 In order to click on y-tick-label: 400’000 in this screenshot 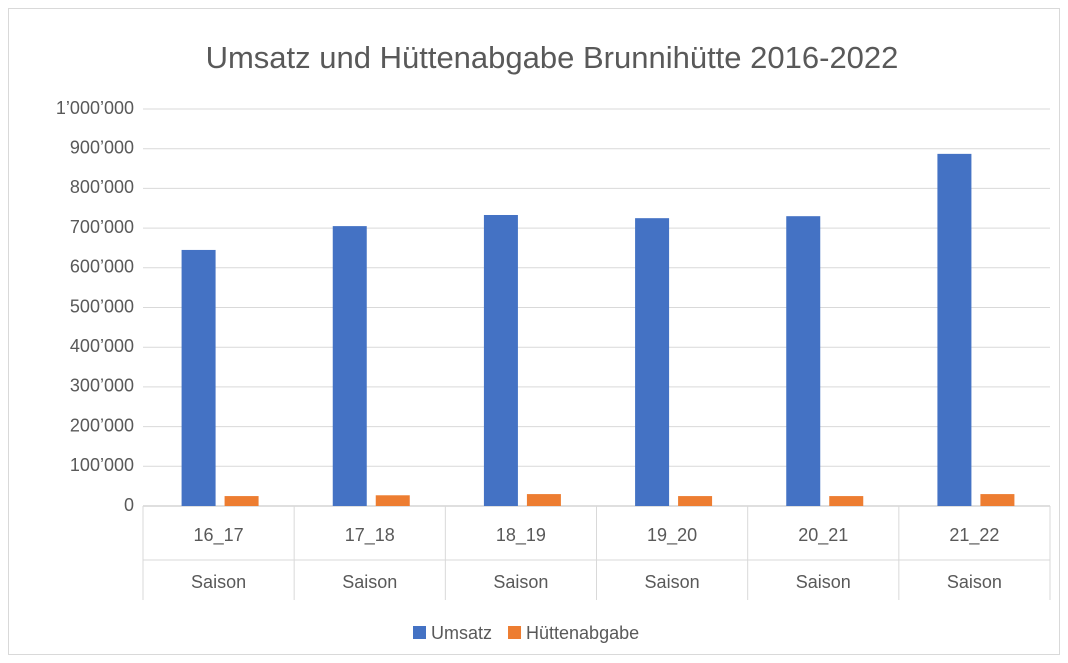, I will do `click(102, 346)`.